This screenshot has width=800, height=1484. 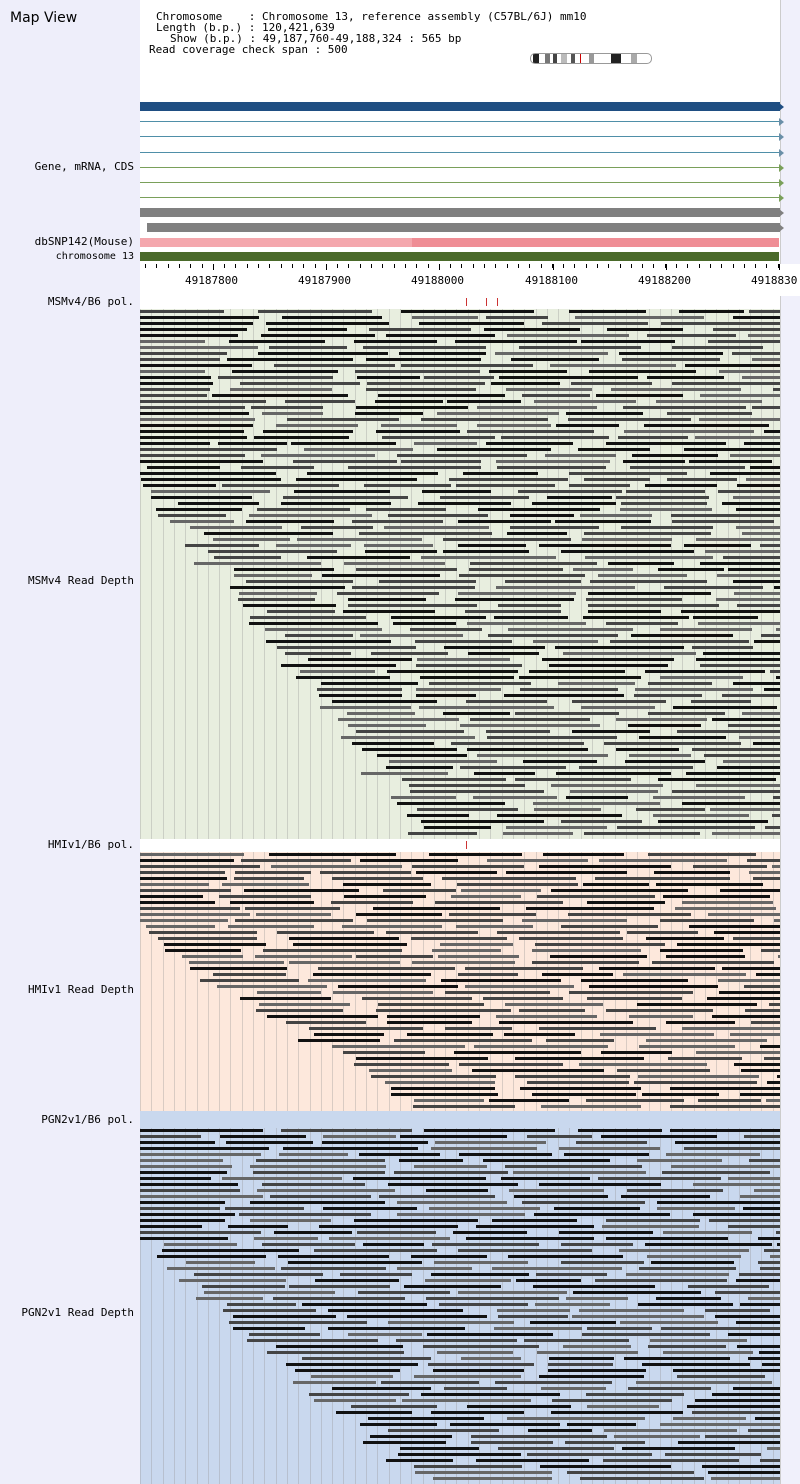 What do you see at coordinates (460, 197) in the screenshot?
I see `cds-feature` at bounding box center [460, 197].